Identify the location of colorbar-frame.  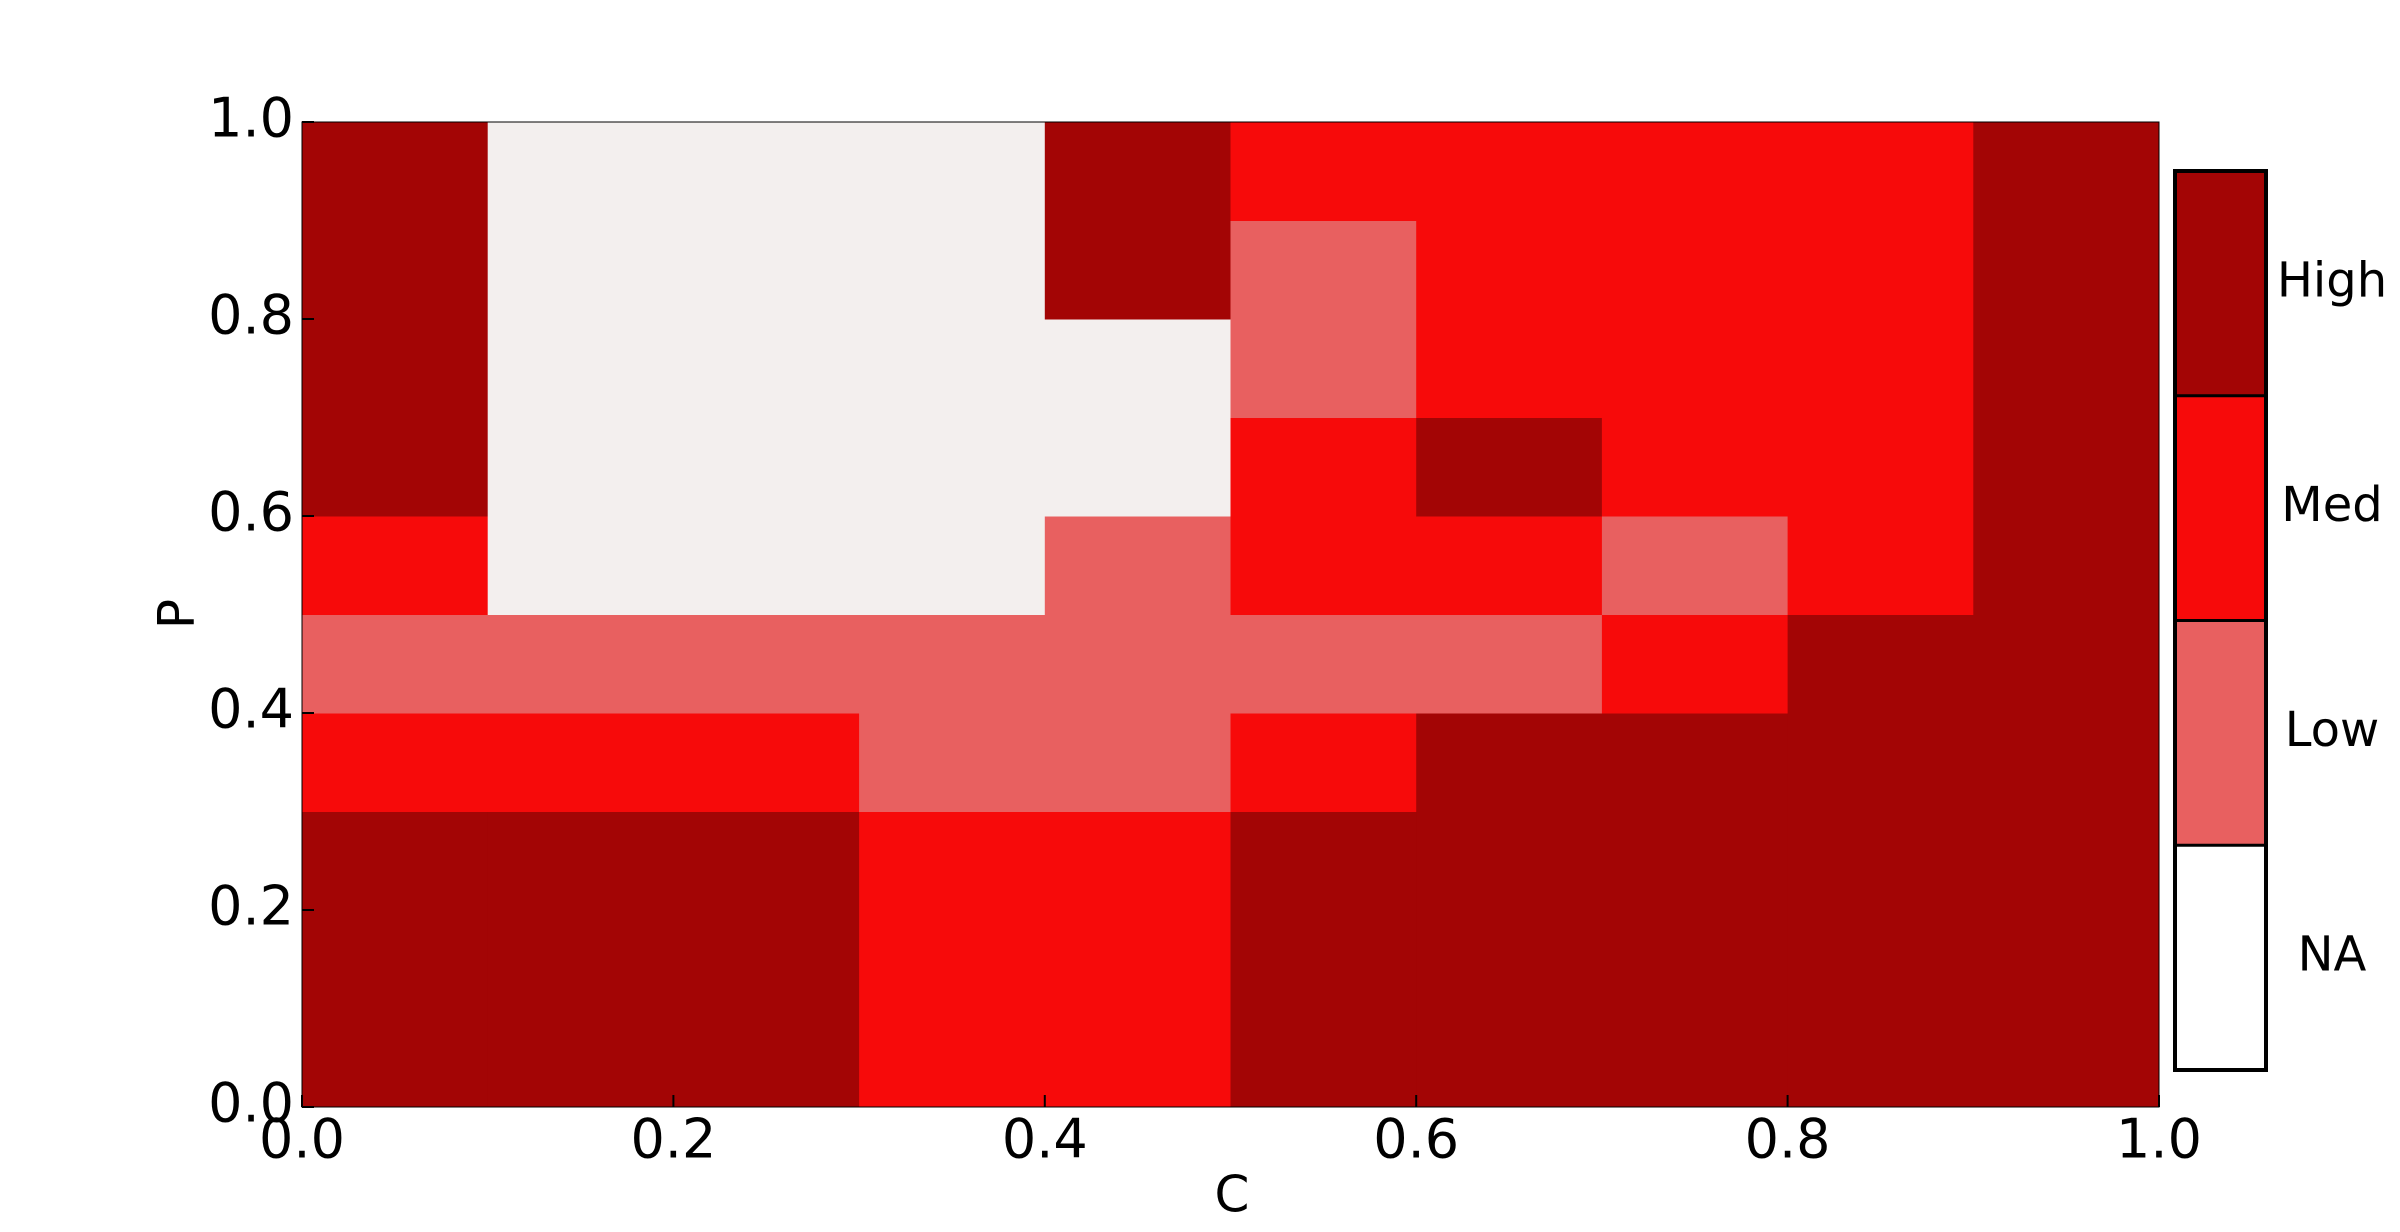
(2220, 620).